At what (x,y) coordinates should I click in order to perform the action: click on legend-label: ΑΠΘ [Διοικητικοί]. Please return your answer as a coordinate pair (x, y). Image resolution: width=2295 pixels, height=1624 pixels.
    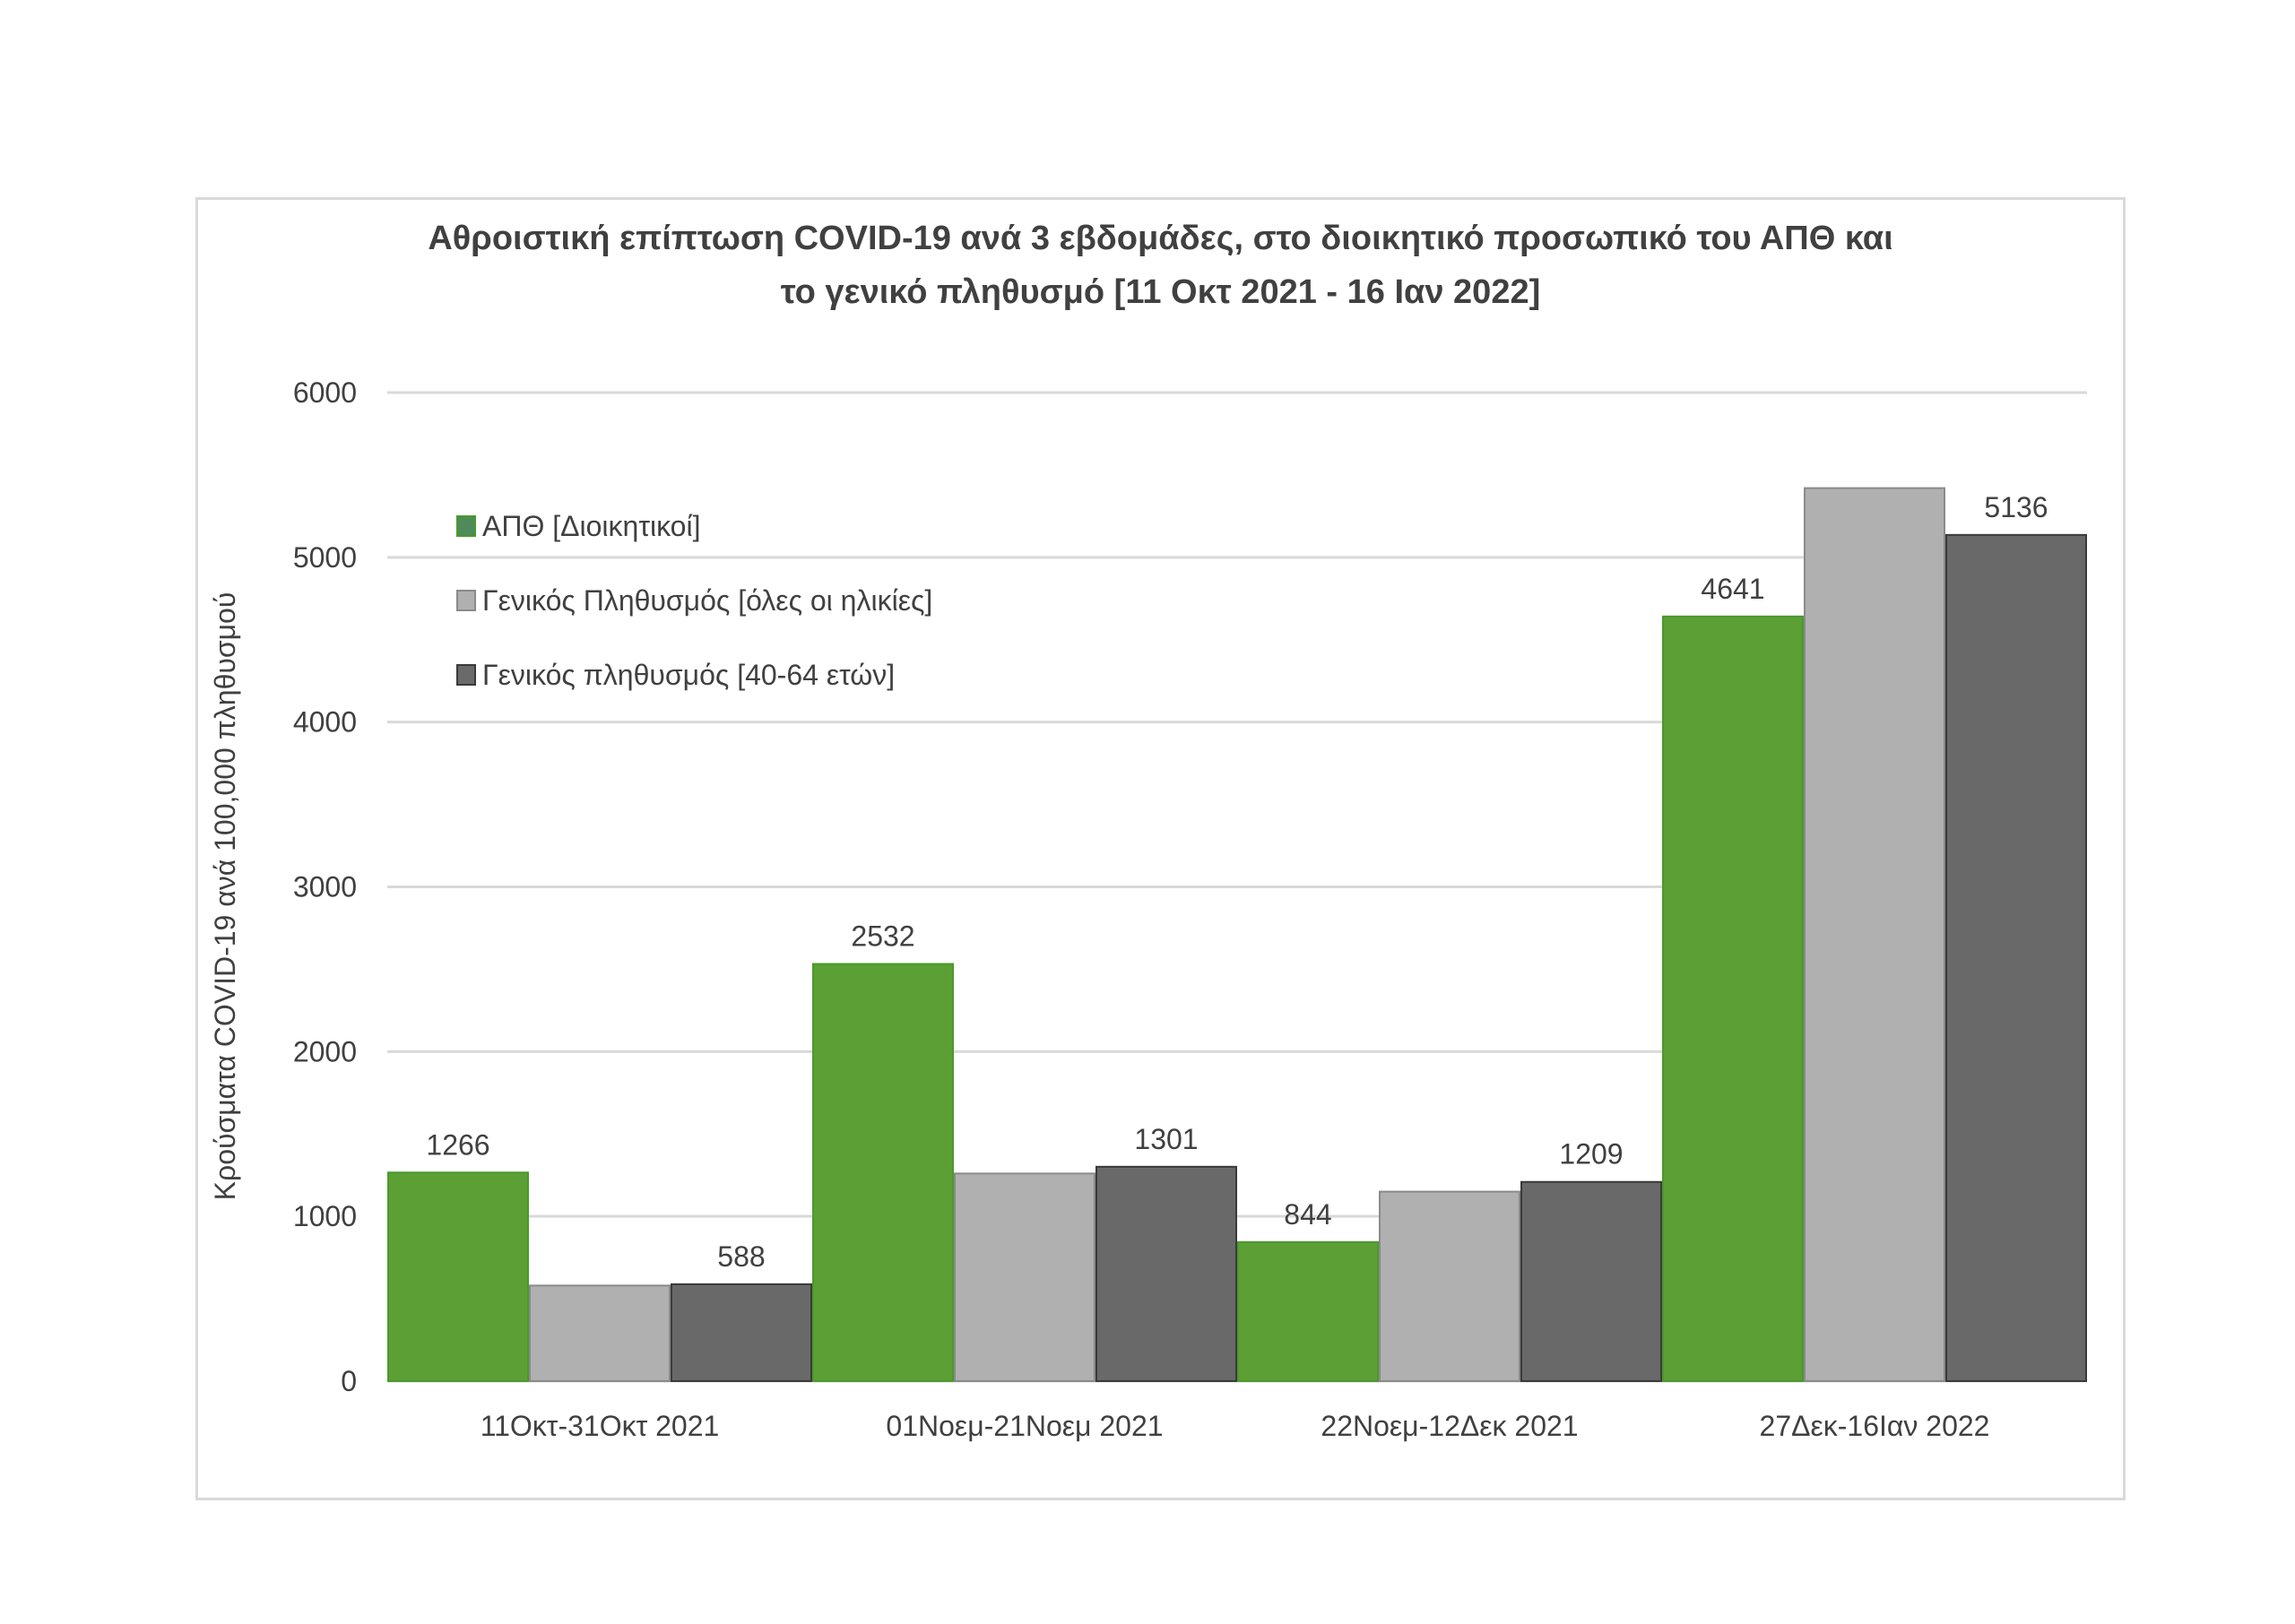
    Looking at the image, I should click on (591, 526).